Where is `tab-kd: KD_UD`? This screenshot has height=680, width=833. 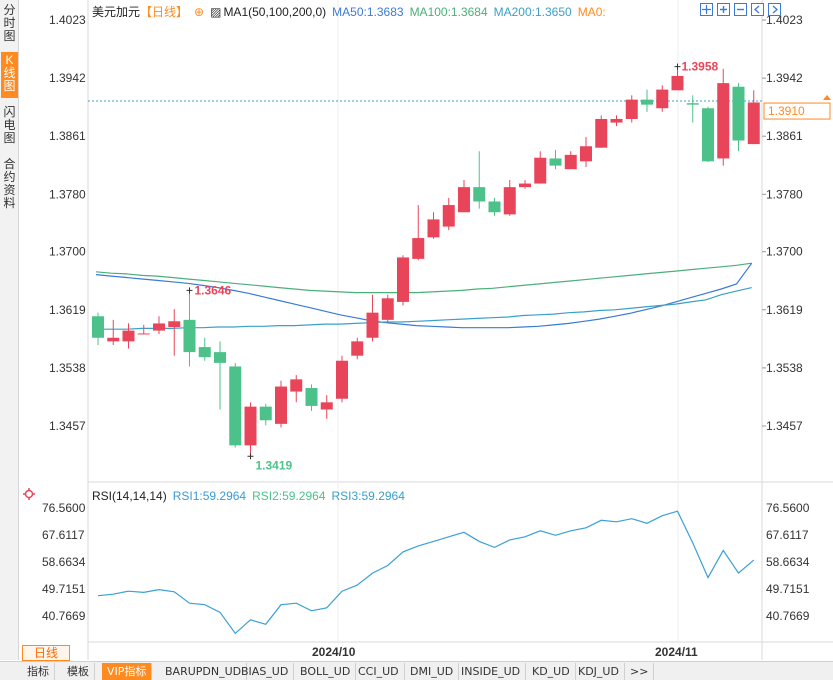
tab-kd: KD_UD is located at coordinates (551, 671).